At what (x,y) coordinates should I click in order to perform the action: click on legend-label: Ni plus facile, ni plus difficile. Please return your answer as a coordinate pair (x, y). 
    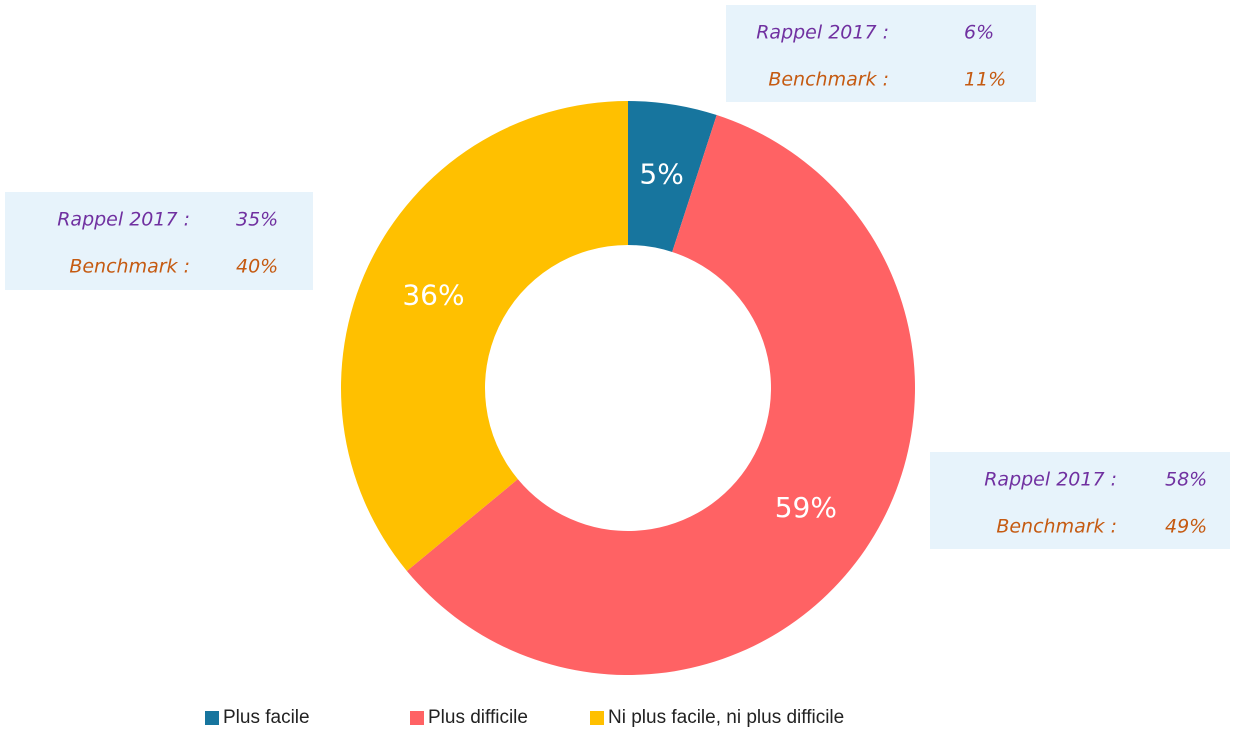
    Looking at the image, I should click on (726, 717).